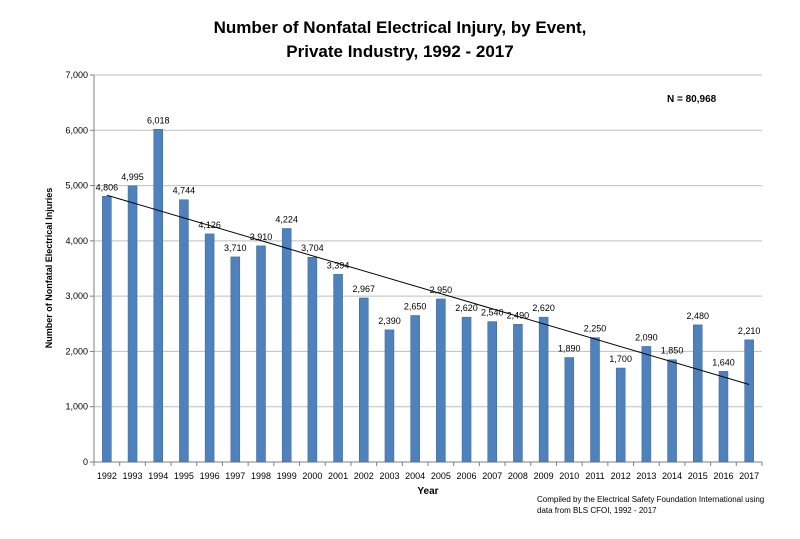 This screenshot has width=800, height=539. What do you see at coordinates (312, 476) in the screenshot?
I see `x-tick-label-2000: 2000` at bounding box center [312, 476].